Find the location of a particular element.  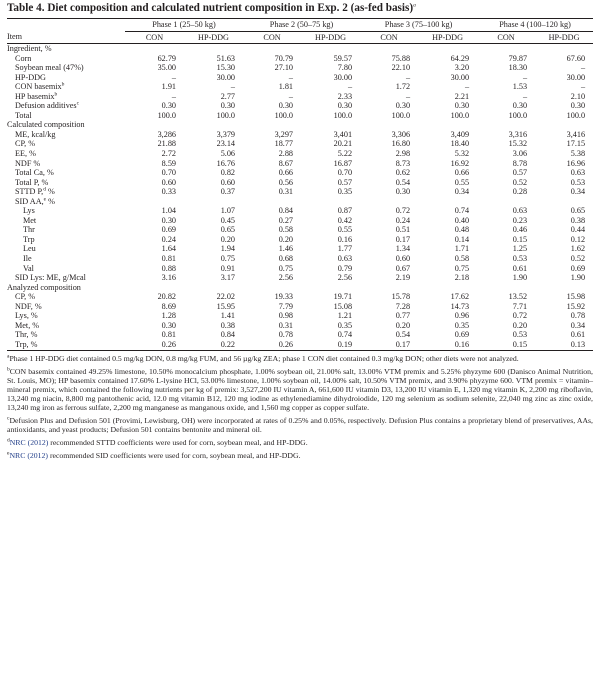

row-label-text: Lys, % is located at coordinates (26, 316).